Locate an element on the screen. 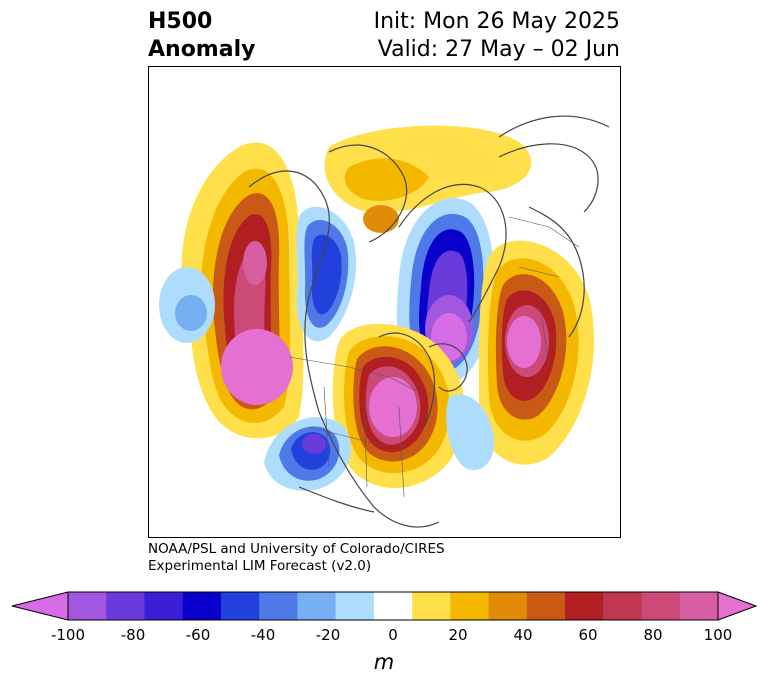 The width and height of the screenshot is (768, 686). positive-anomaly-west-coast is located at coordinates (242, 290).